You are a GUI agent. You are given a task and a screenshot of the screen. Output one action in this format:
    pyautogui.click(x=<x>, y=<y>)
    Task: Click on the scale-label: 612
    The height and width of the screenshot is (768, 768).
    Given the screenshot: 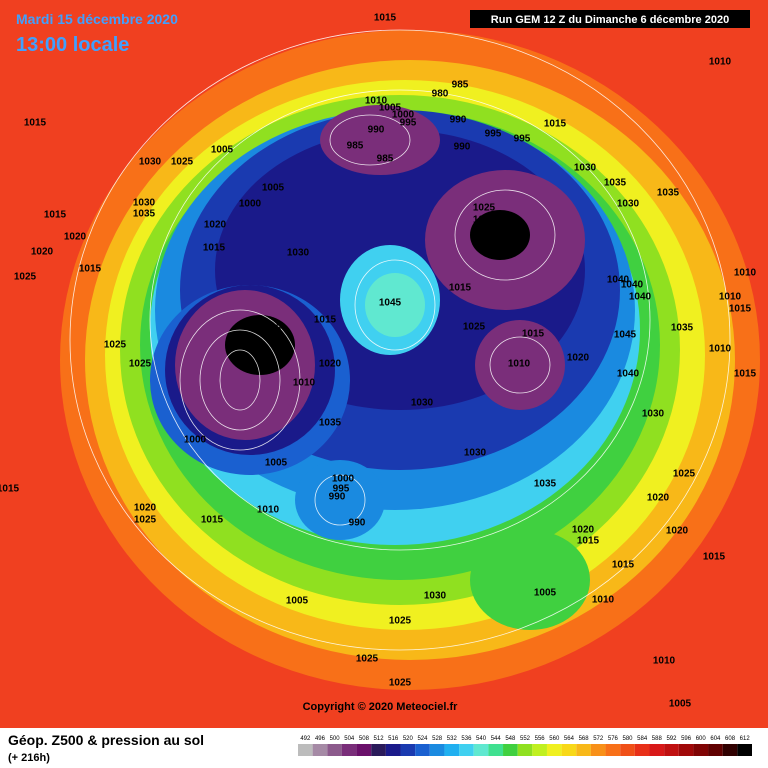 What is the action you would take?
    pyautogui.click(x=745, y=739)
    